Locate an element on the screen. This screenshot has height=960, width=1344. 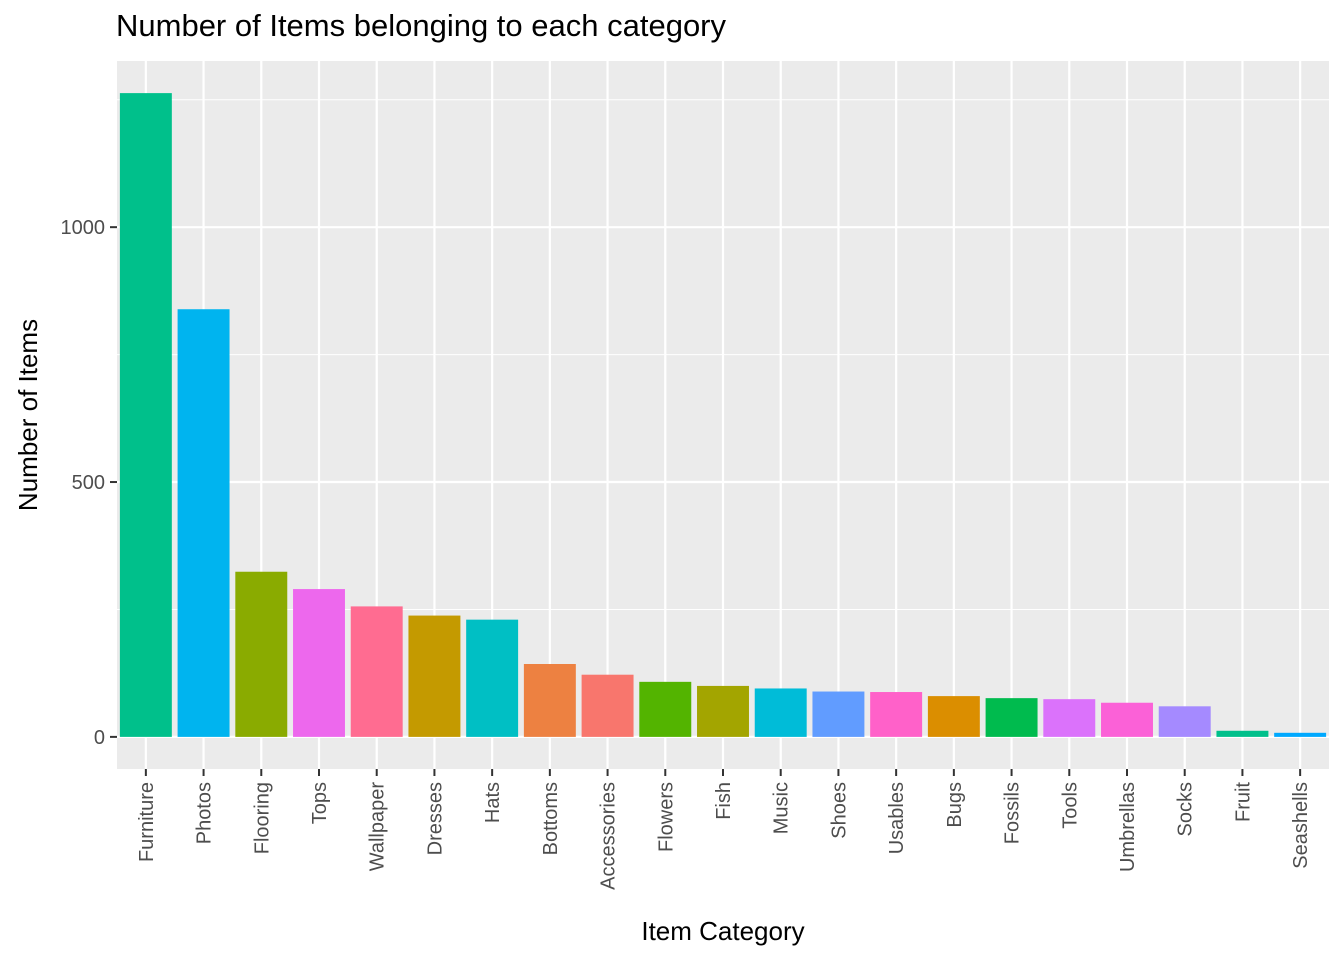
bar-seashells is located at coordinates (1300, 734).